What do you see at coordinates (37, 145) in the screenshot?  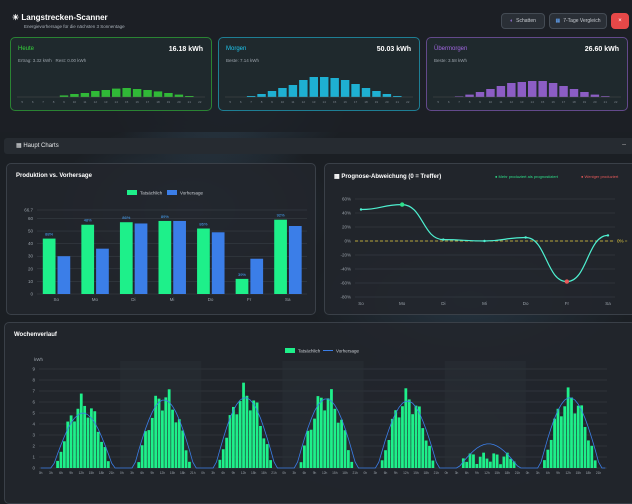 I see `section-title: ▦ Haupt Charts` at bounding box center [37, 145].